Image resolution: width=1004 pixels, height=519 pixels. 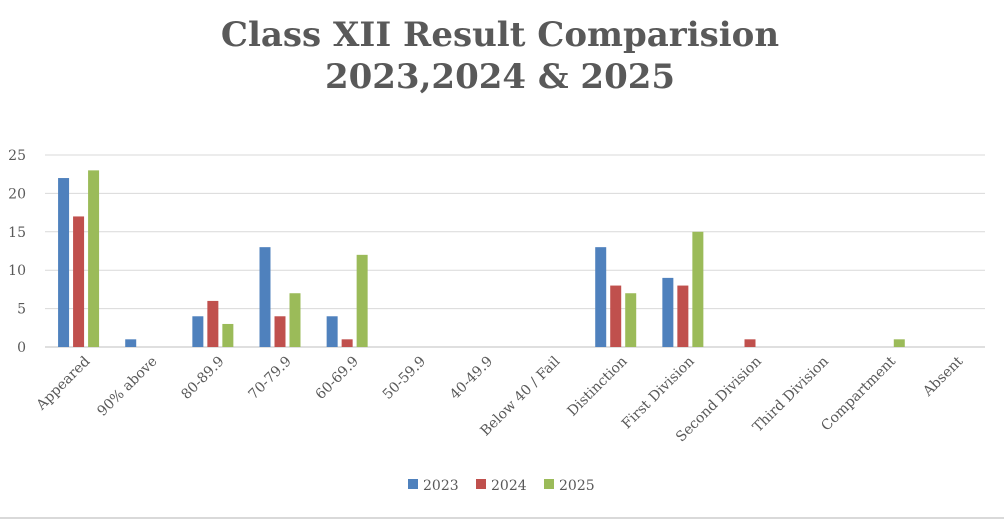 What do you see at coordinates (404, 378) in the screenshot?
I see `x-tick-label: 50-59.9` at bounding box center [404, 378].